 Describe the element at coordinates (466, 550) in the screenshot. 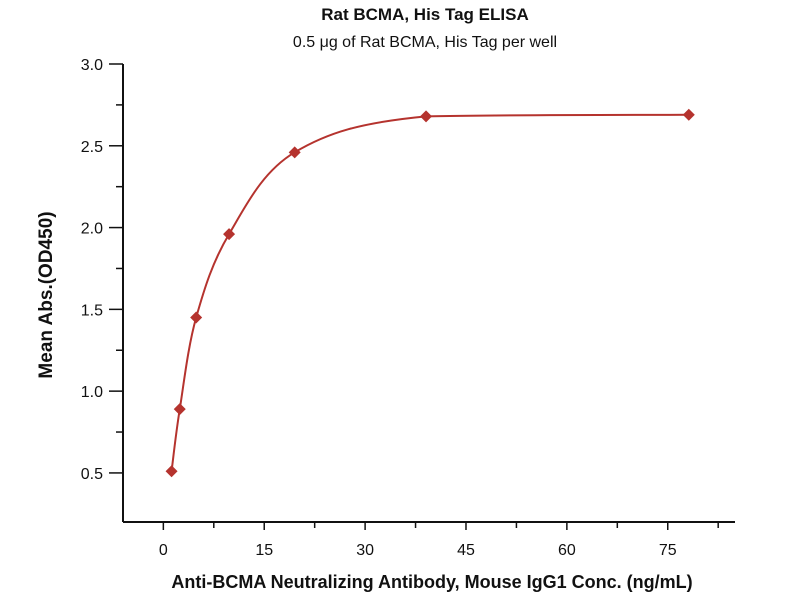

I see `x-tick-label: 45` at that location.